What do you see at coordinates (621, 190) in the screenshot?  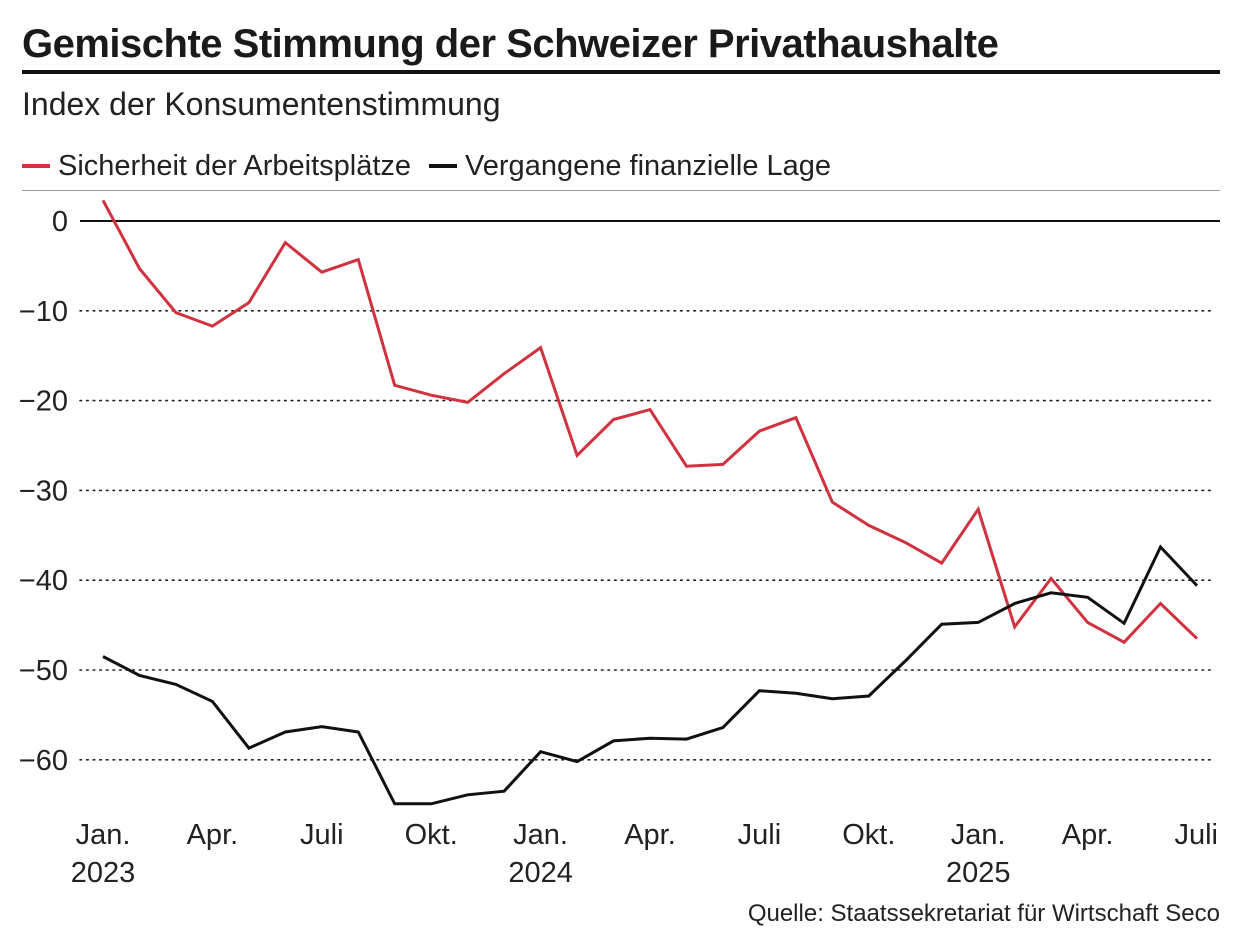 I see `legend-rule` at bounding box center [621, 190].